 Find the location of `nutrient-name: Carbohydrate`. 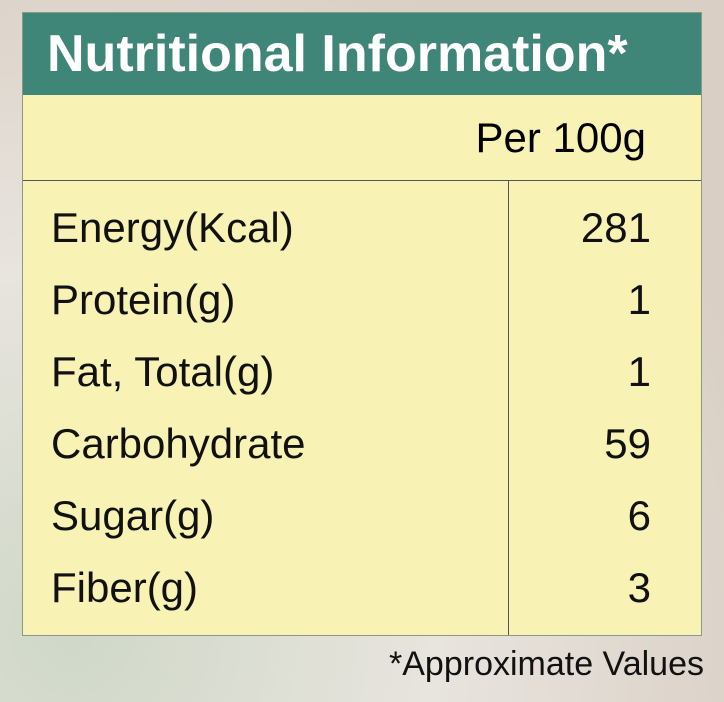

nutrient-name: Carbohydrate is located at coordinates (178, 443).